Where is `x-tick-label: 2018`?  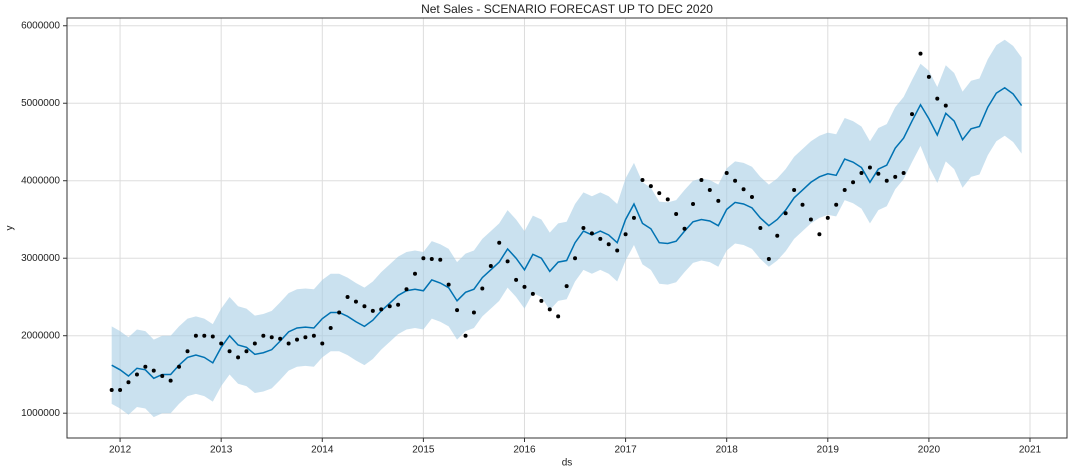
x-tick-label: 2018 is located at coordinates (727, 450).